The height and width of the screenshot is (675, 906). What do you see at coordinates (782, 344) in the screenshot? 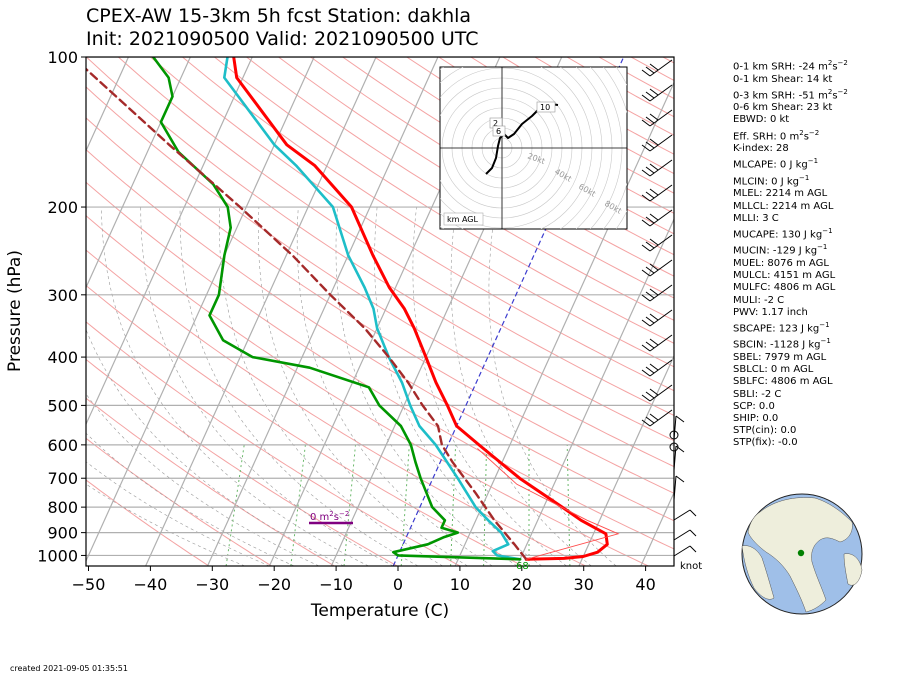
I see `index-line: SBCIN: -1128 J kg−1` at bounding box center [782, 344].